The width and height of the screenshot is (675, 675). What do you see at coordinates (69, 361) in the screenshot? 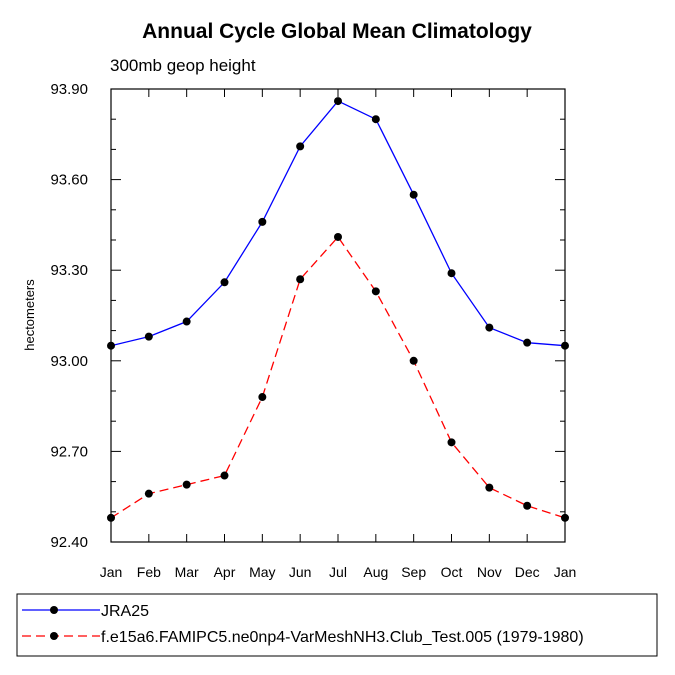
I see `y-tick-label: 93.00` at bounding box center [69, 361].